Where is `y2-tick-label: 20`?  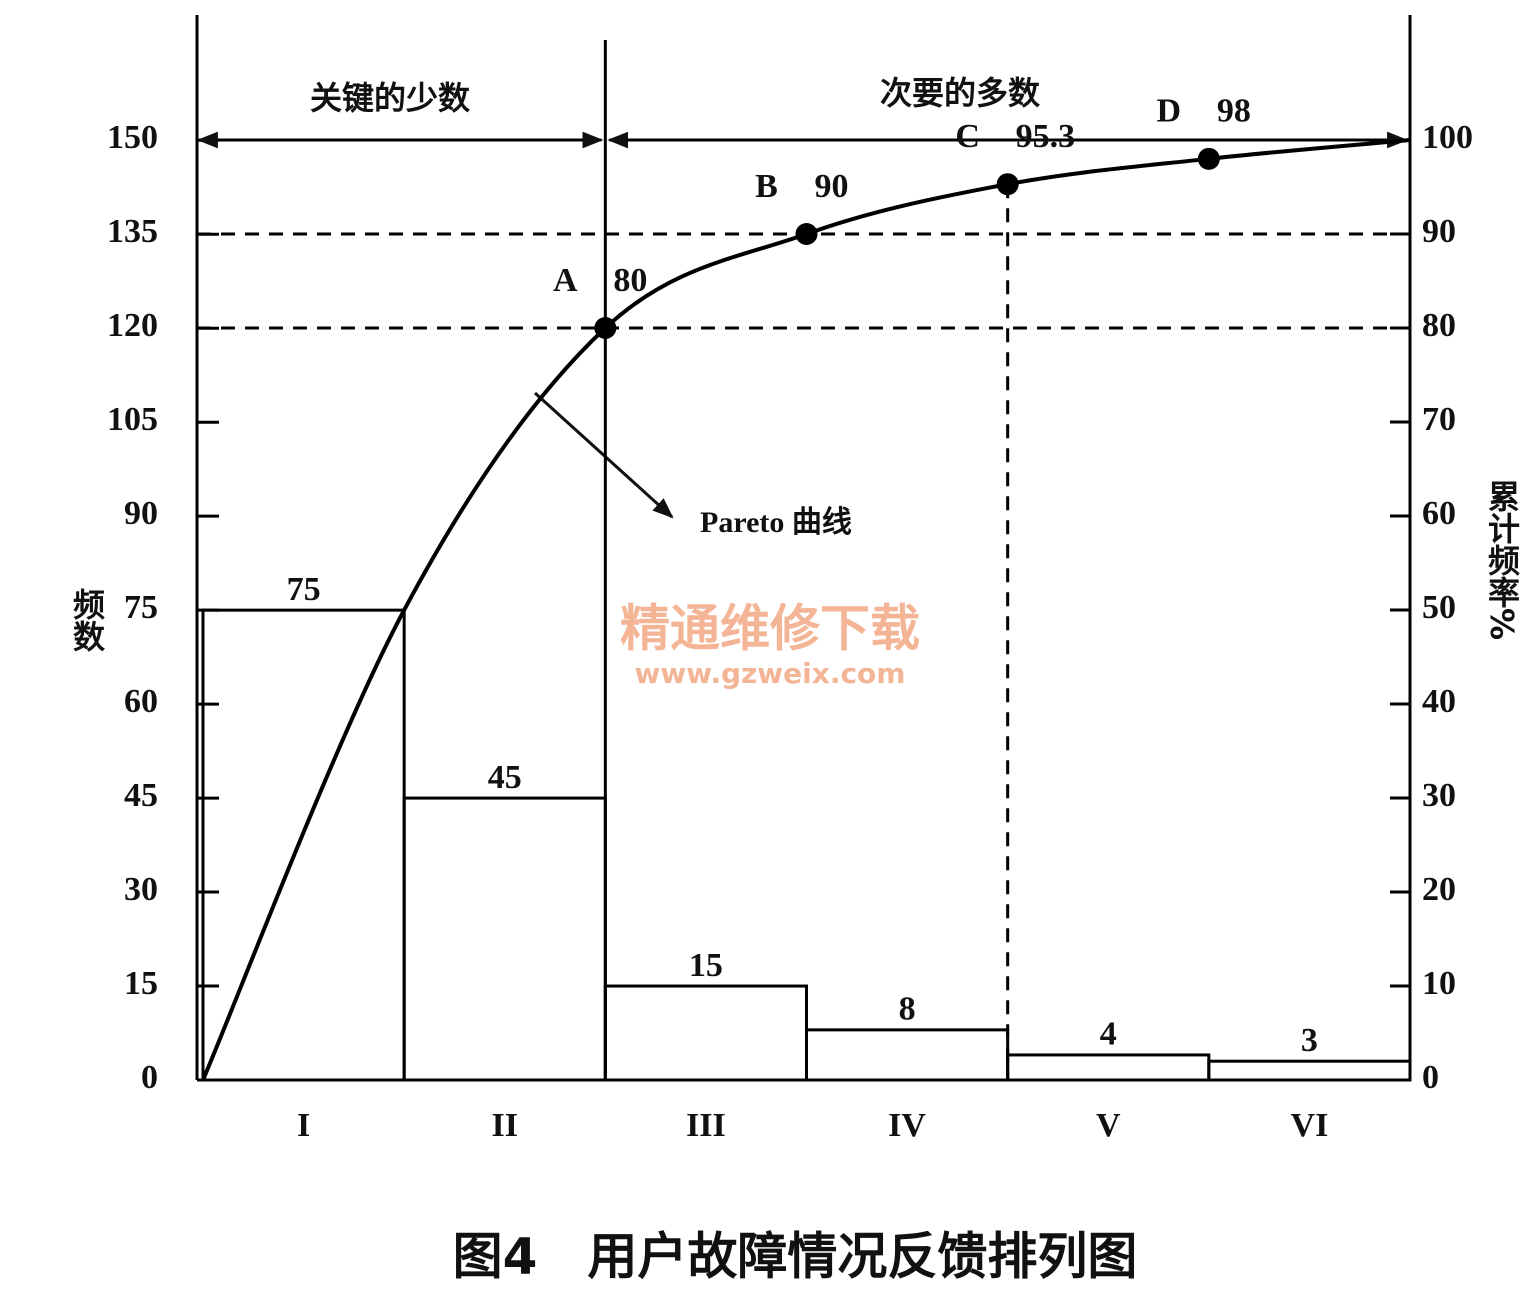
y2-tick-label: 20 is located at coordinates (1439, 889).